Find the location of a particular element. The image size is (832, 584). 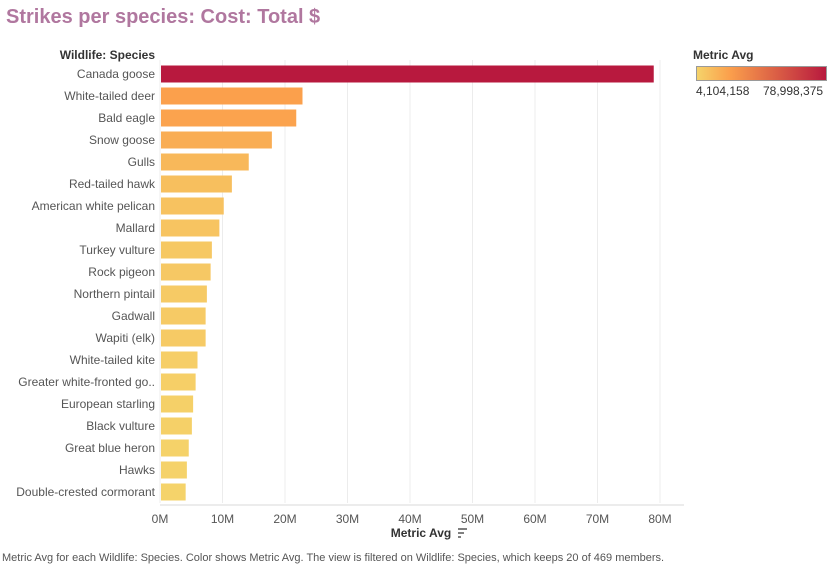

x-tick-label: 10M is located at coordinates (222, 519).